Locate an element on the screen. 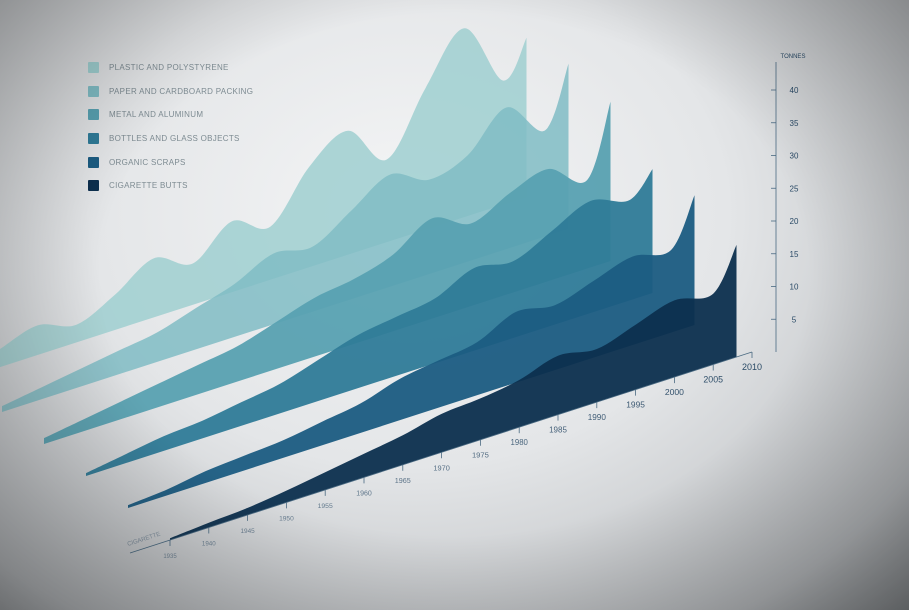 Image resolution: width=909 pixels, height=610 pixels. legend-label: PLASTIC AND POLYSTYRENE is located at coordinates (169, 68).